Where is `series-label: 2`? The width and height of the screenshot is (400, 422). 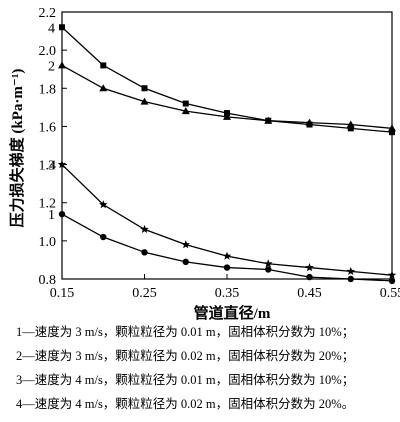 series-label: 2 is located at coordinates (51, 66).